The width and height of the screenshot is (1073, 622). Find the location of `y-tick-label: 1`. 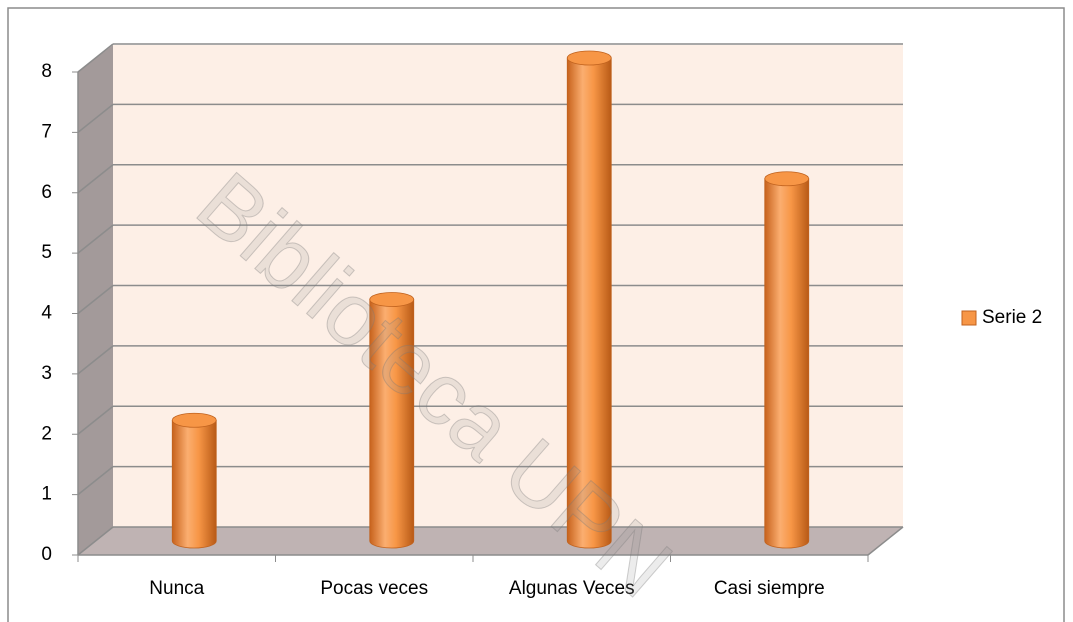

y-tick-label: 1 is located at coordinates (46, 494).